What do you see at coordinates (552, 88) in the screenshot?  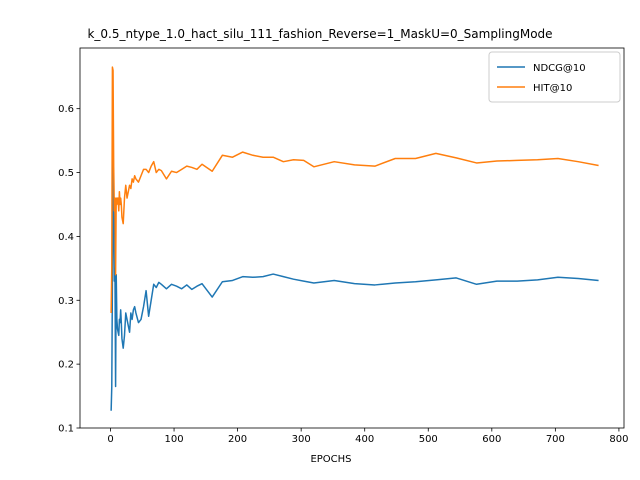 I see `legend-label: HIT@10` at bounding box center [552, 88].